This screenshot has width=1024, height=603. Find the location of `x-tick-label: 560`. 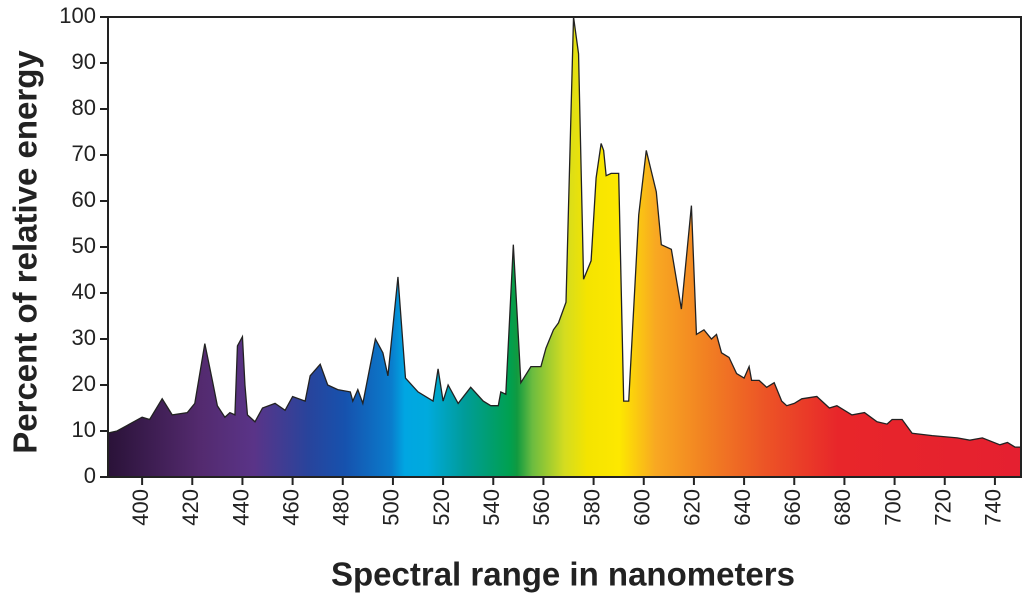

x-tick-label: 560 is located at coordinates (541, 507).